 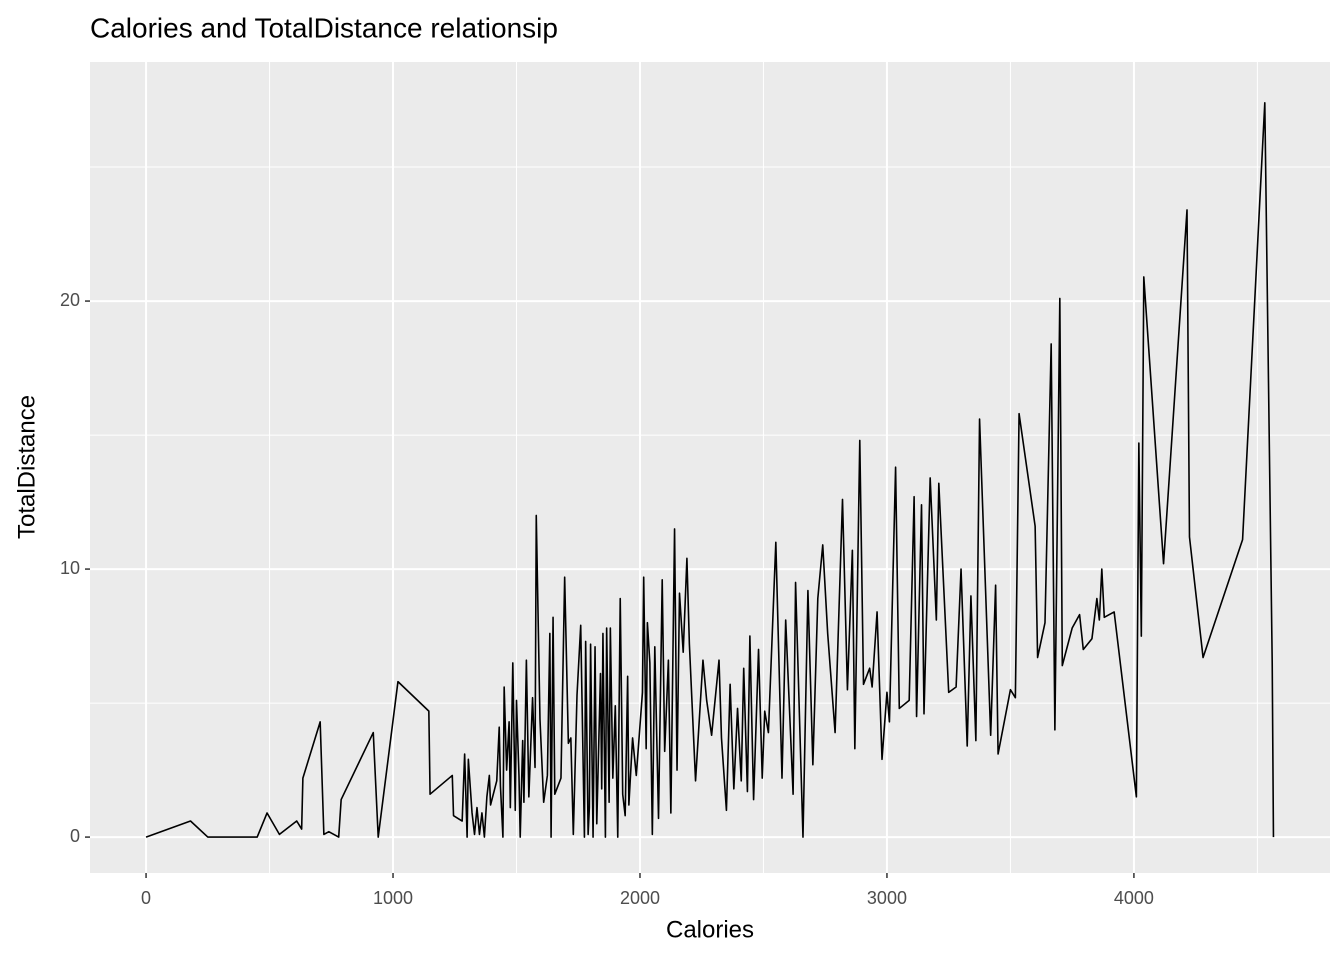 What do you see at coordinates (26, 467) in the screenshot?
I see `y-axis-title: TotalDistance` at bounding box center [26, 467].